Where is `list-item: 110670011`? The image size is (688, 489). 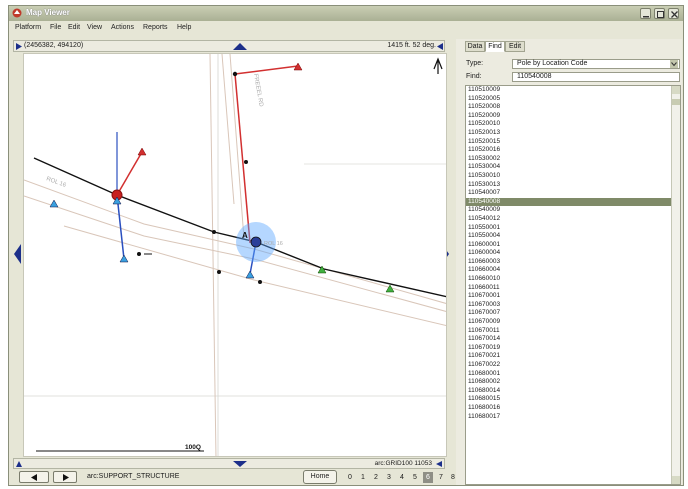 list-item: 110670011 is located at coordinates (484, 330).